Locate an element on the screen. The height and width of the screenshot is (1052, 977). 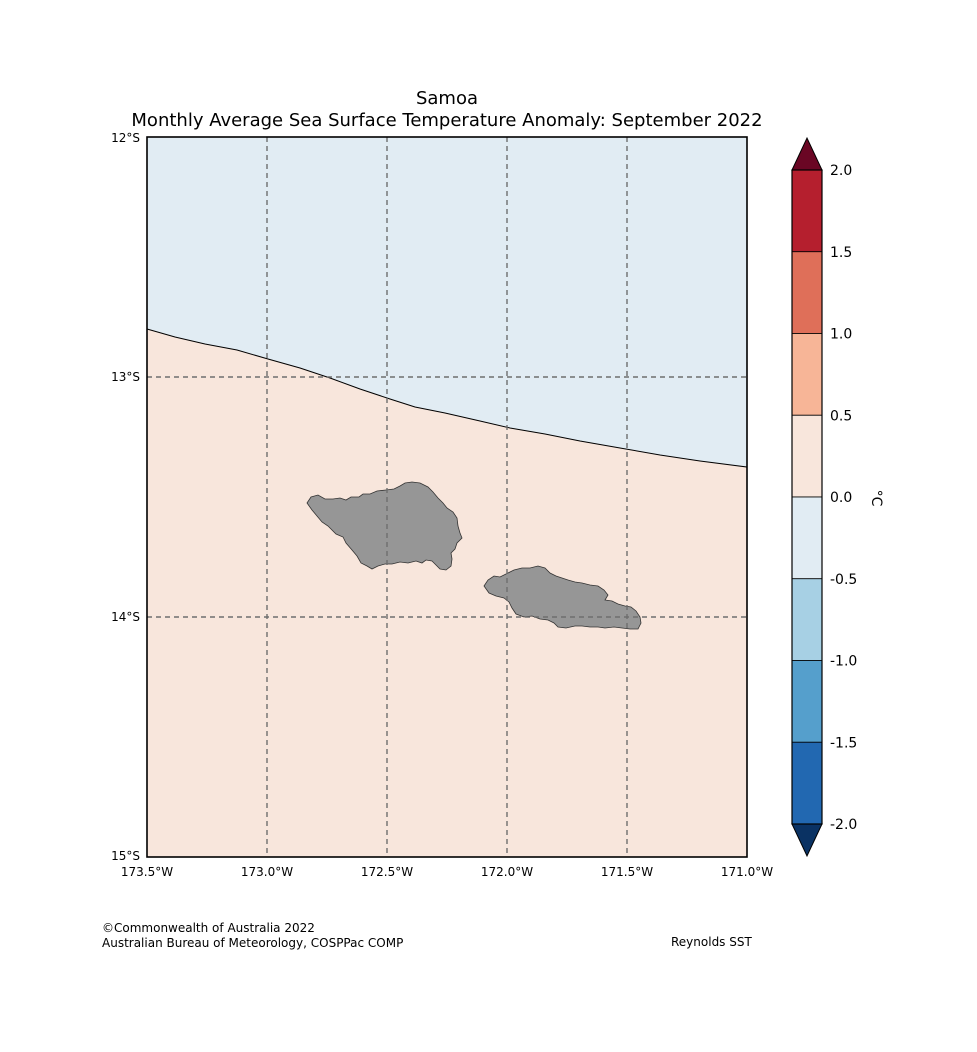
lat-tick-label: 14°S is located at coordinates (125, 617).